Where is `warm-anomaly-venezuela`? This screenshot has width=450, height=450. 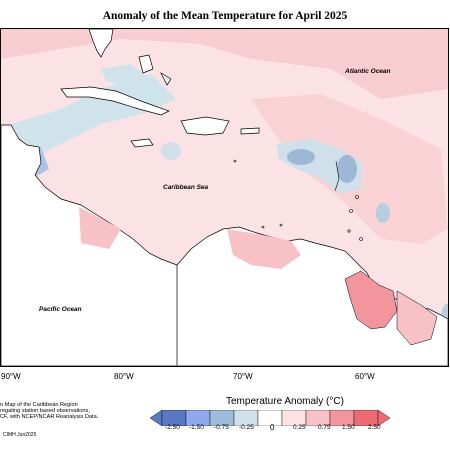 warm-anomaly-venezuela is located at coordinates (264, 249).